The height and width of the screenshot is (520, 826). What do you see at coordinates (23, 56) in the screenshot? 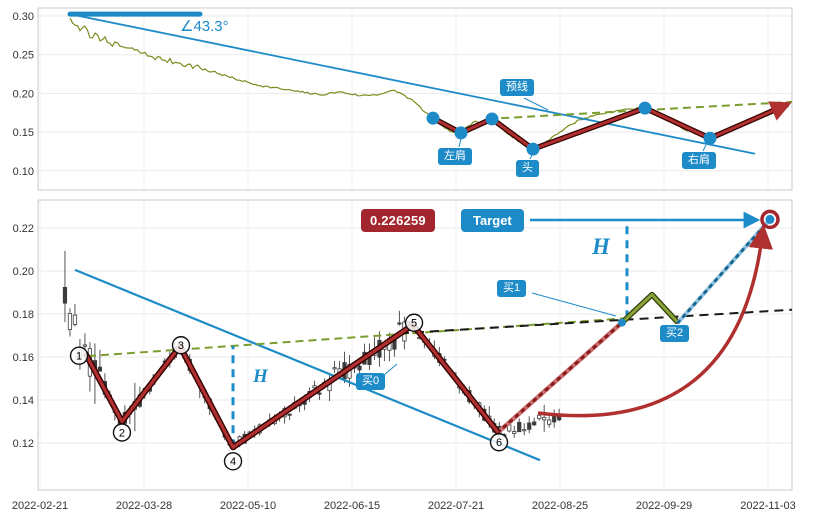
I see `y-tick-label: 0.25` at bounding box center [23, 56].